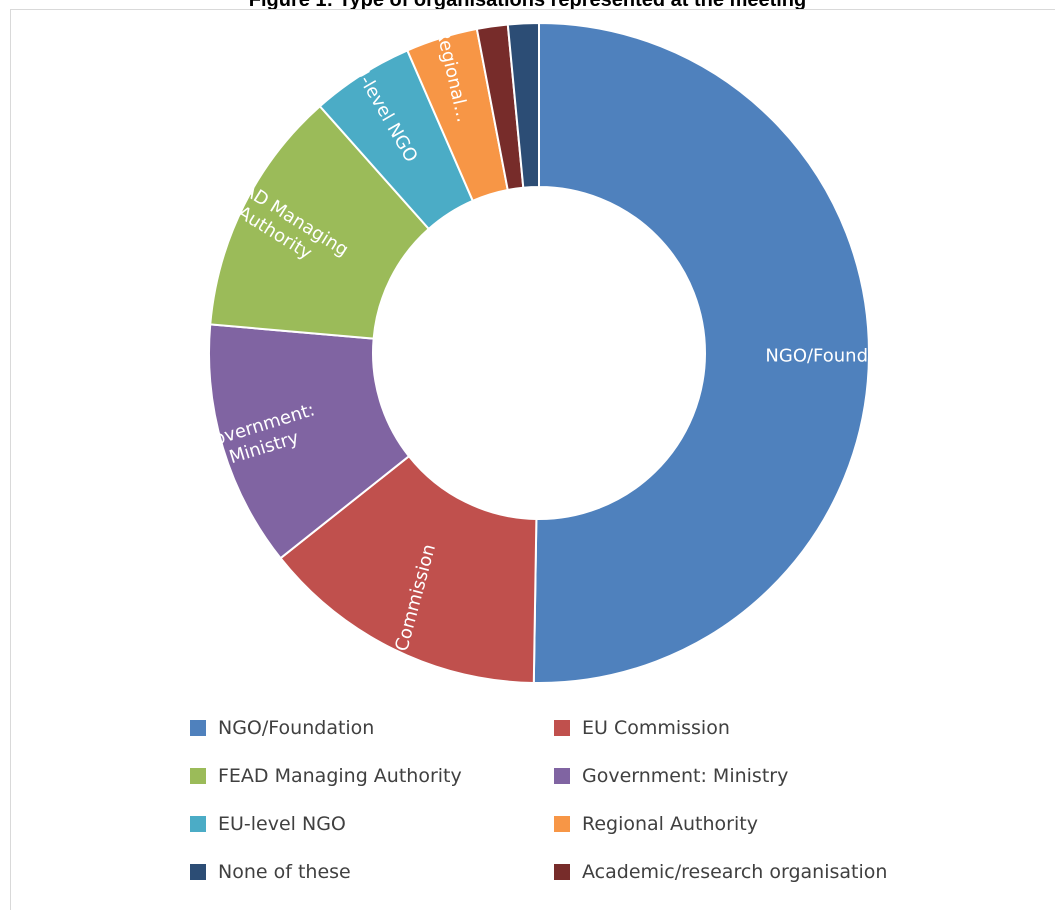 Image resolution: width=1055 pixels, height=910 pixels. What do you see at coordinates (685, 776) in the screenshot?
I see `legend-label: Government: Ministry` at bounding box center [685, 776].